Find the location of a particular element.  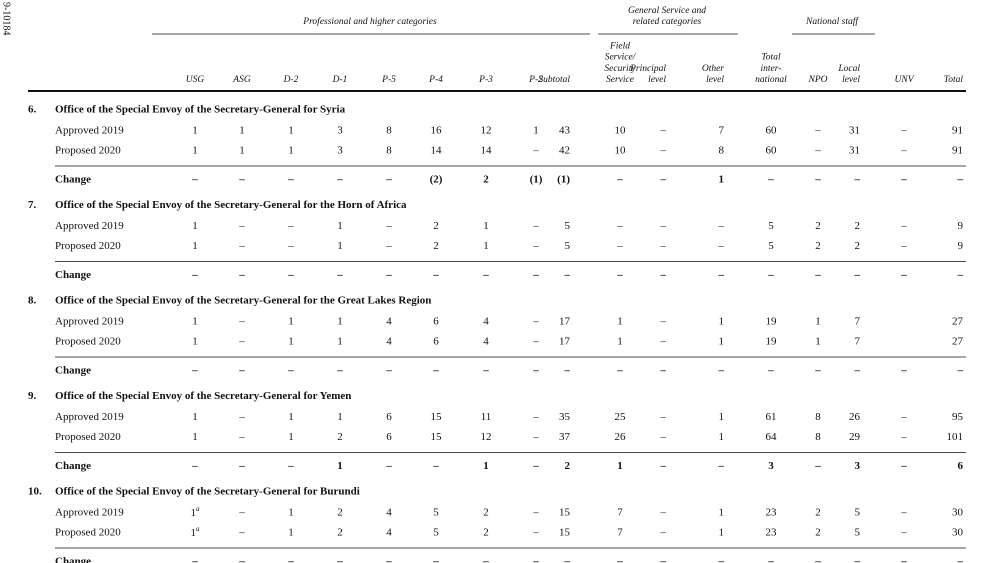

group-header: National staff is located at coordinates (832, 21).